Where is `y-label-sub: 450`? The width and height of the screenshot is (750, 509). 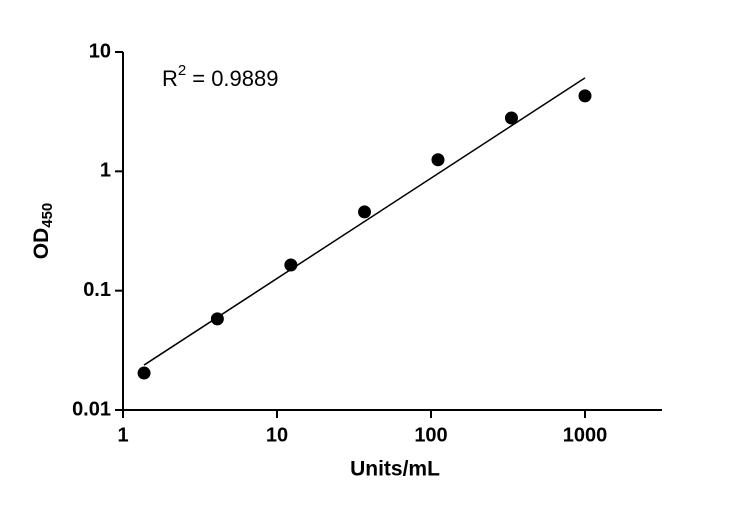 y-label-sub: 450 is located at coordinates (47, 215).